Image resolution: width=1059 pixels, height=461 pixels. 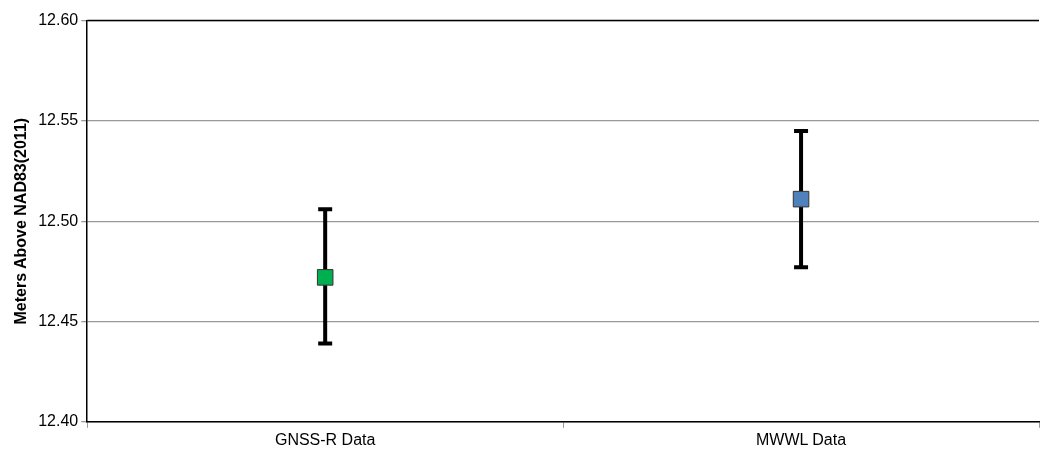 What do you see at coordinates (58, 320) in the screenshot?
I see `y-tick-label: 12.45` at bounding box center [58, 320].